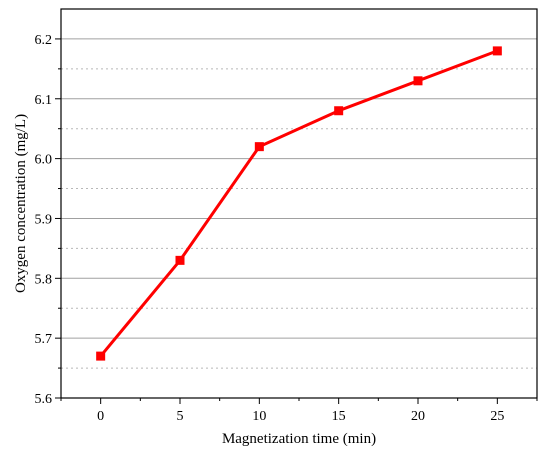 The width and height of the screenshot is (550, 451). I want to click on y-tick-label: 5.9, so click(44, 219).